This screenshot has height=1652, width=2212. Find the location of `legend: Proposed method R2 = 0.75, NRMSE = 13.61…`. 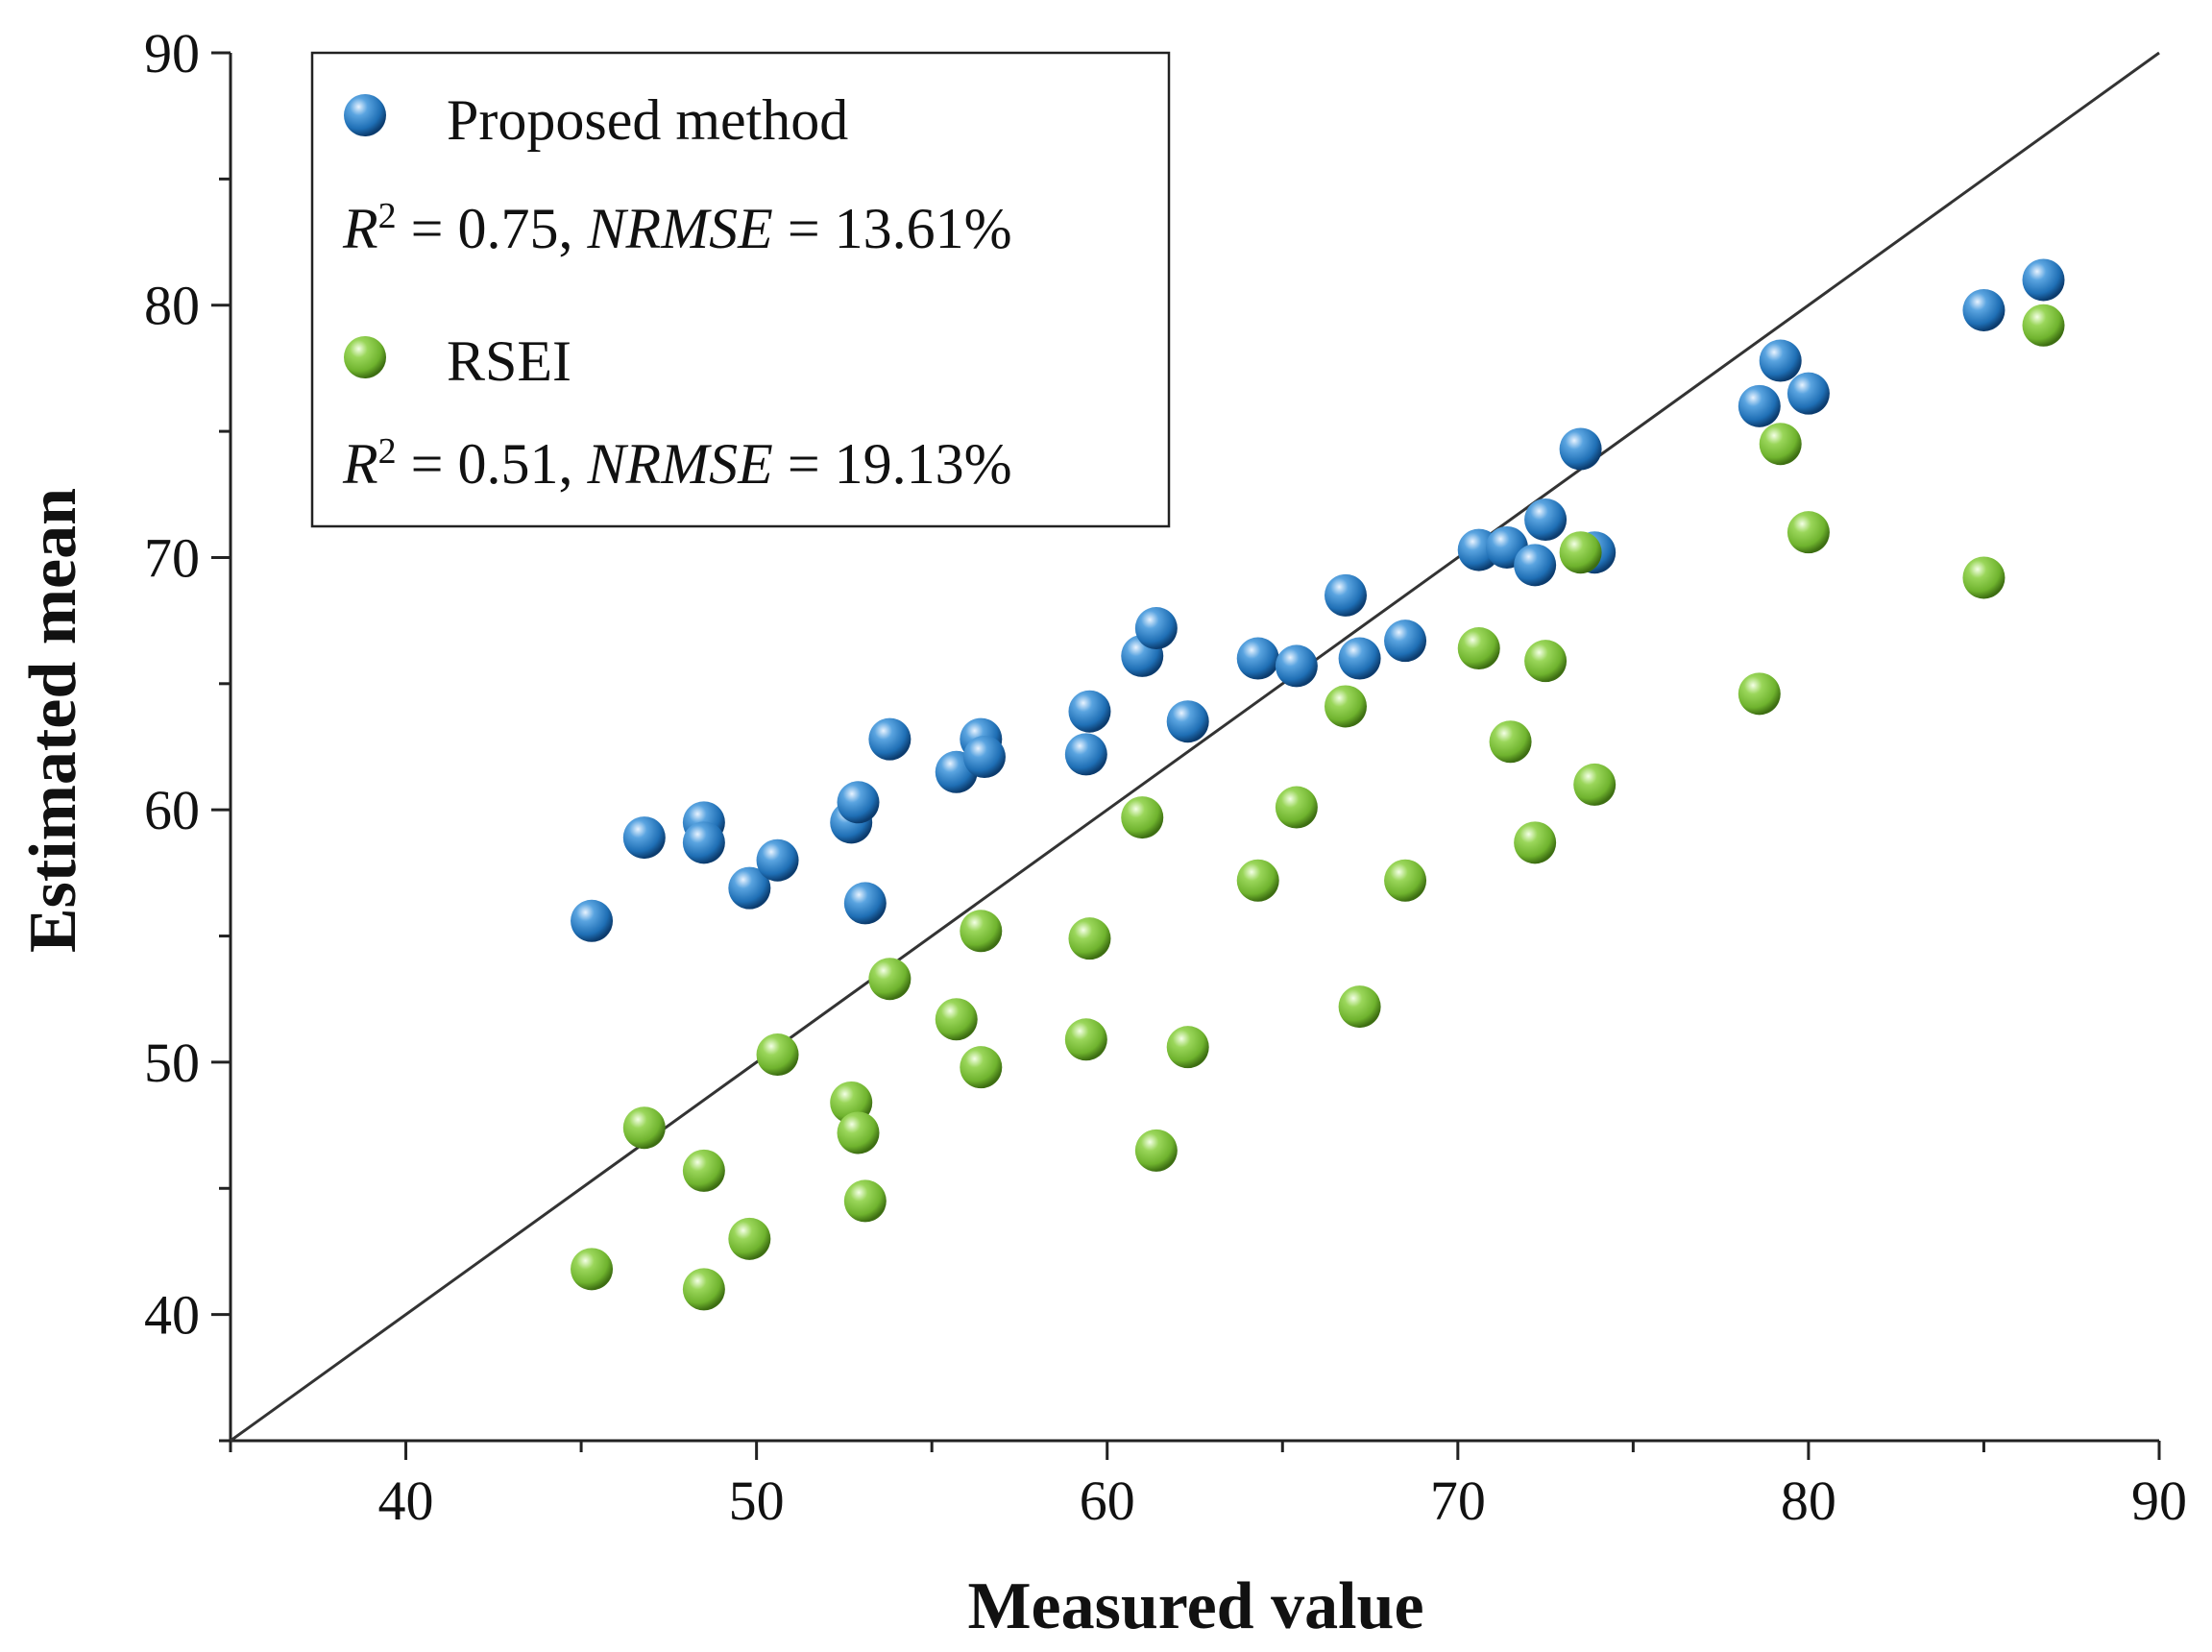

legend: Proposed method R2 = 0.75, NRMSE = 13.61… is located at coordinates (740, 289).